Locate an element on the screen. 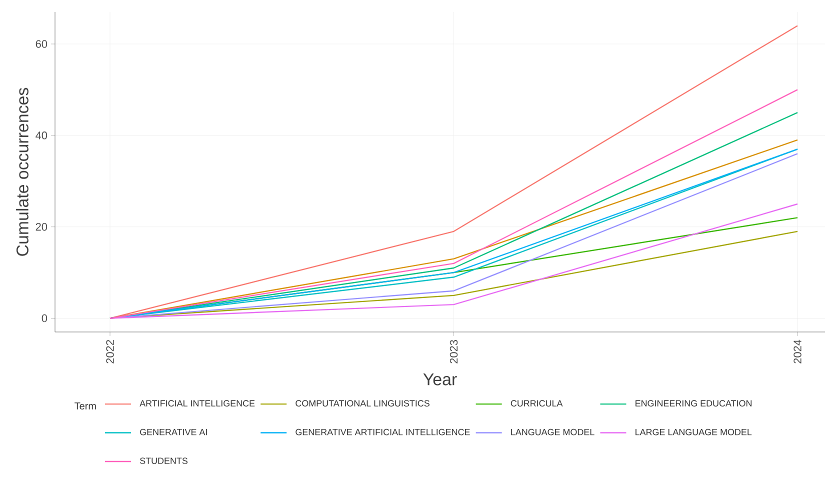 Image resolution: width=829 pixels, height=478 pixels. x-tick-label: 2022 is located at coordinates (110, 352).